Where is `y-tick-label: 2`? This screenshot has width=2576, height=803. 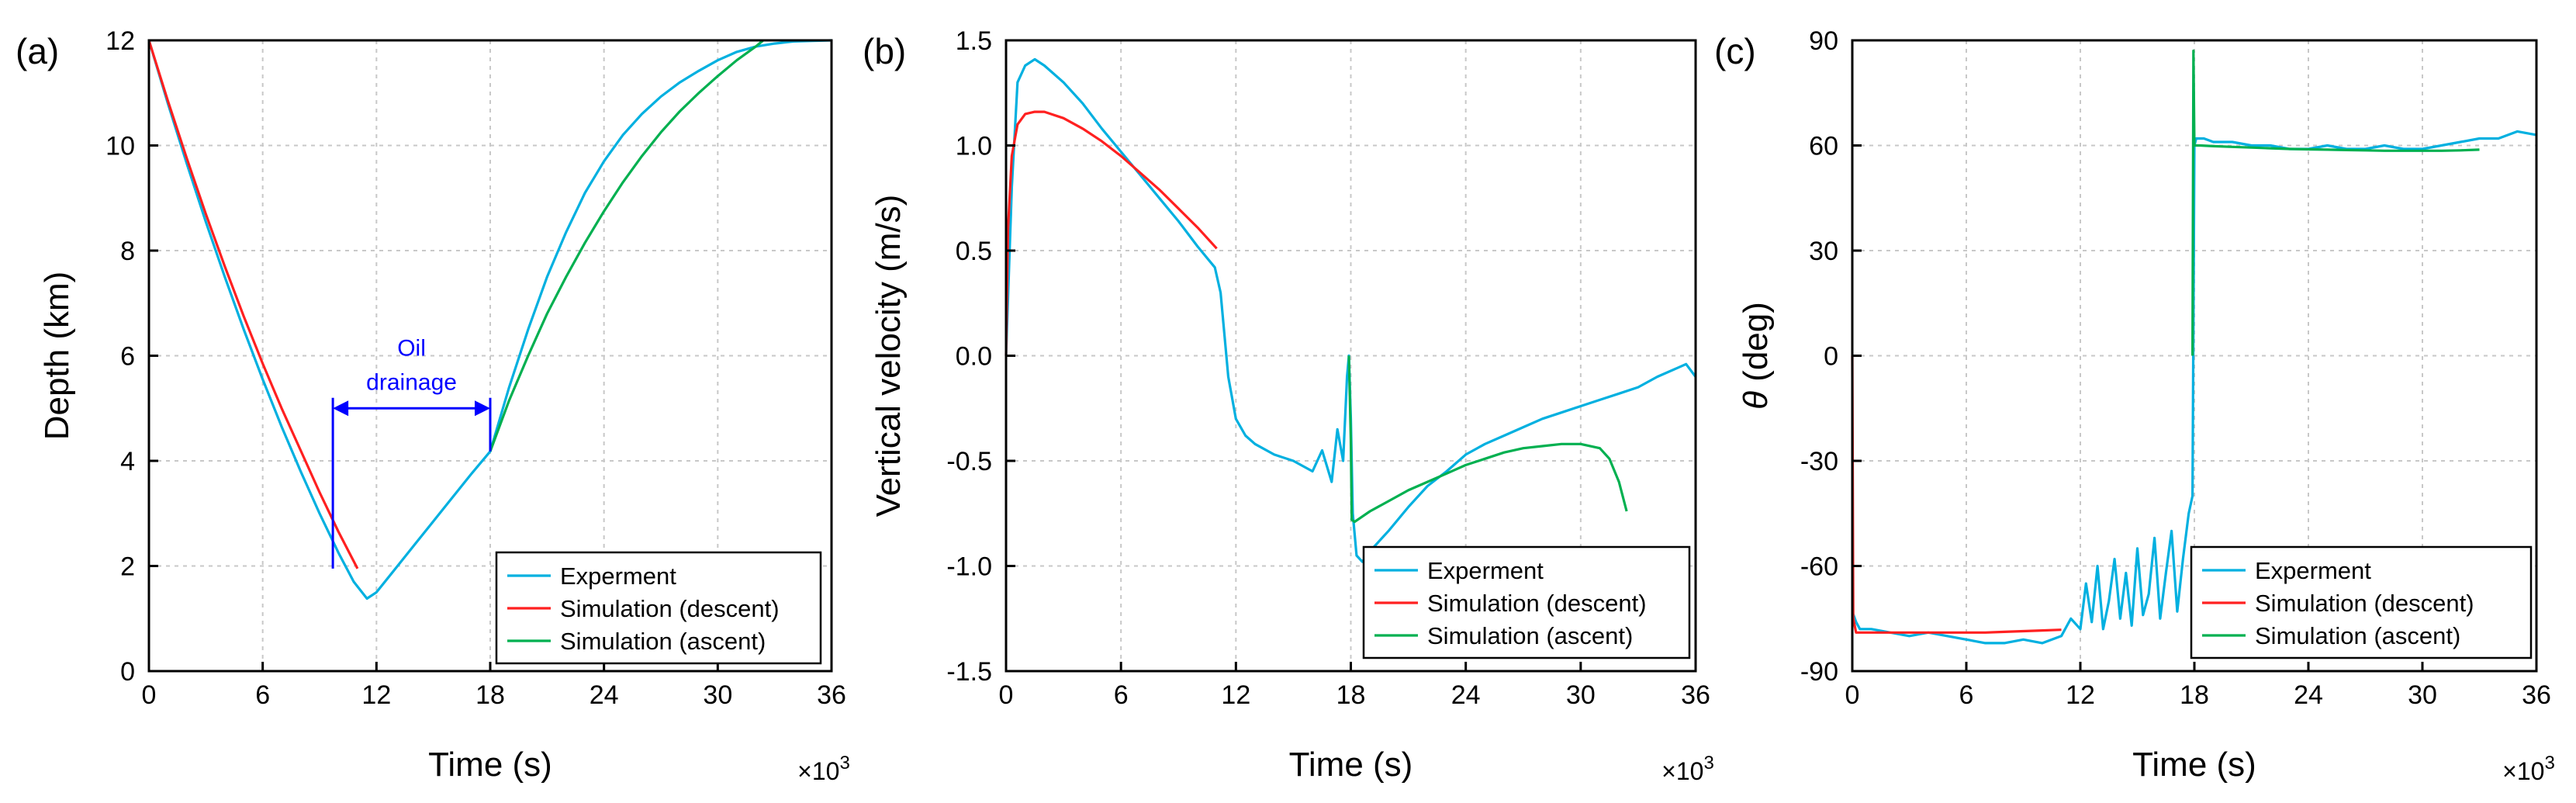
y-tick-label: 2 is located at coordinates (127, 567).